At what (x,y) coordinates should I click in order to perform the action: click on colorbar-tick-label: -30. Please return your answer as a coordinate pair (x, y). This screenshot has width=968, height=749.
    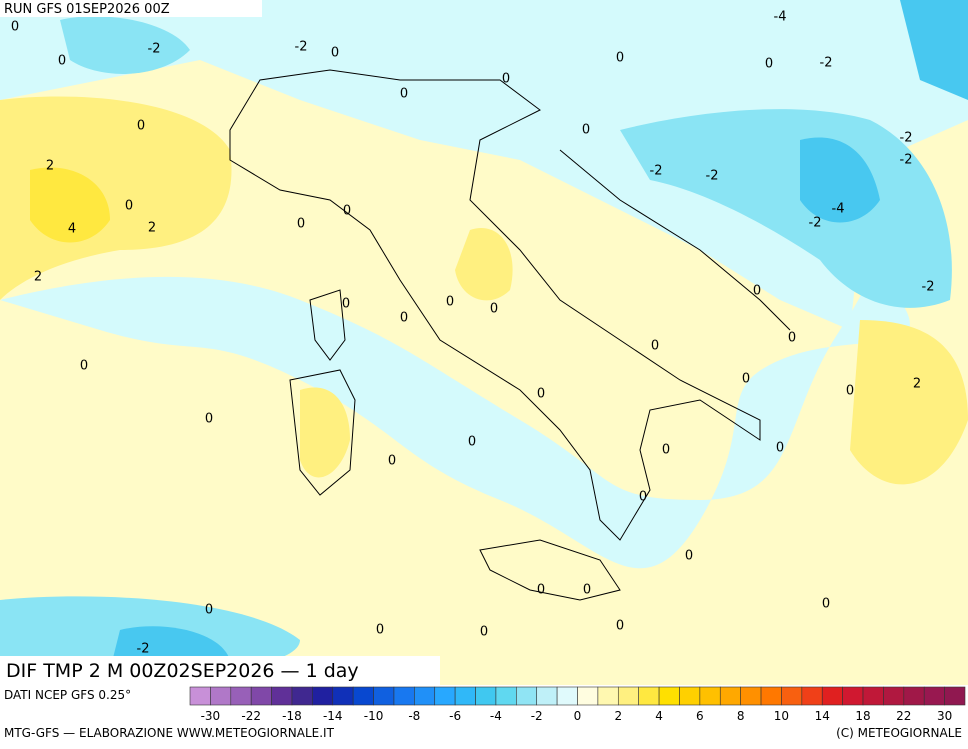
    Looking at the image, I should click on (211, 716).